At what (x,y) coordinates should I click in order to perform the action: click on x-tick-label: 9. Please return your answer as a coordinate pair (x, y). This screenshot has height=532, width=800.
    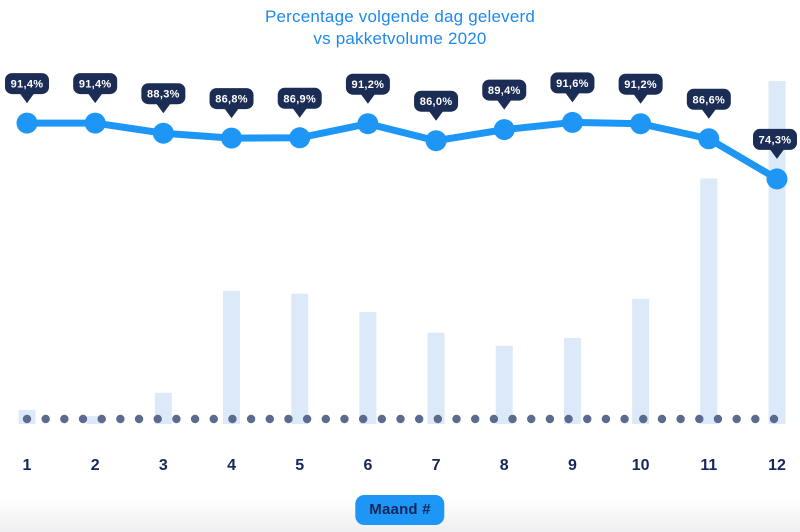
    Looking at the image, I should click on (572, 465).